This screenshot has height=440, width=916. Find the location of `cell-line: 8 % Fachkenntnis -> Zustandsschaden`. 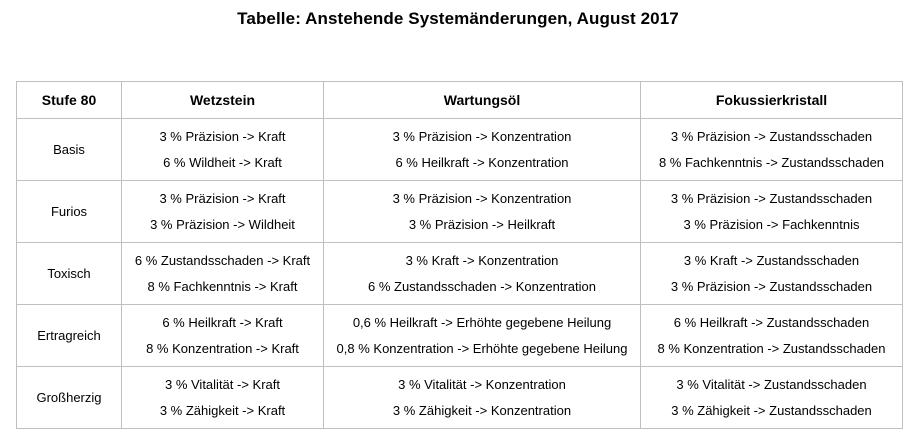

cell-line: 8 % Fachkenntnis -> Zustandsschaden is located at coordinates (771, 162).